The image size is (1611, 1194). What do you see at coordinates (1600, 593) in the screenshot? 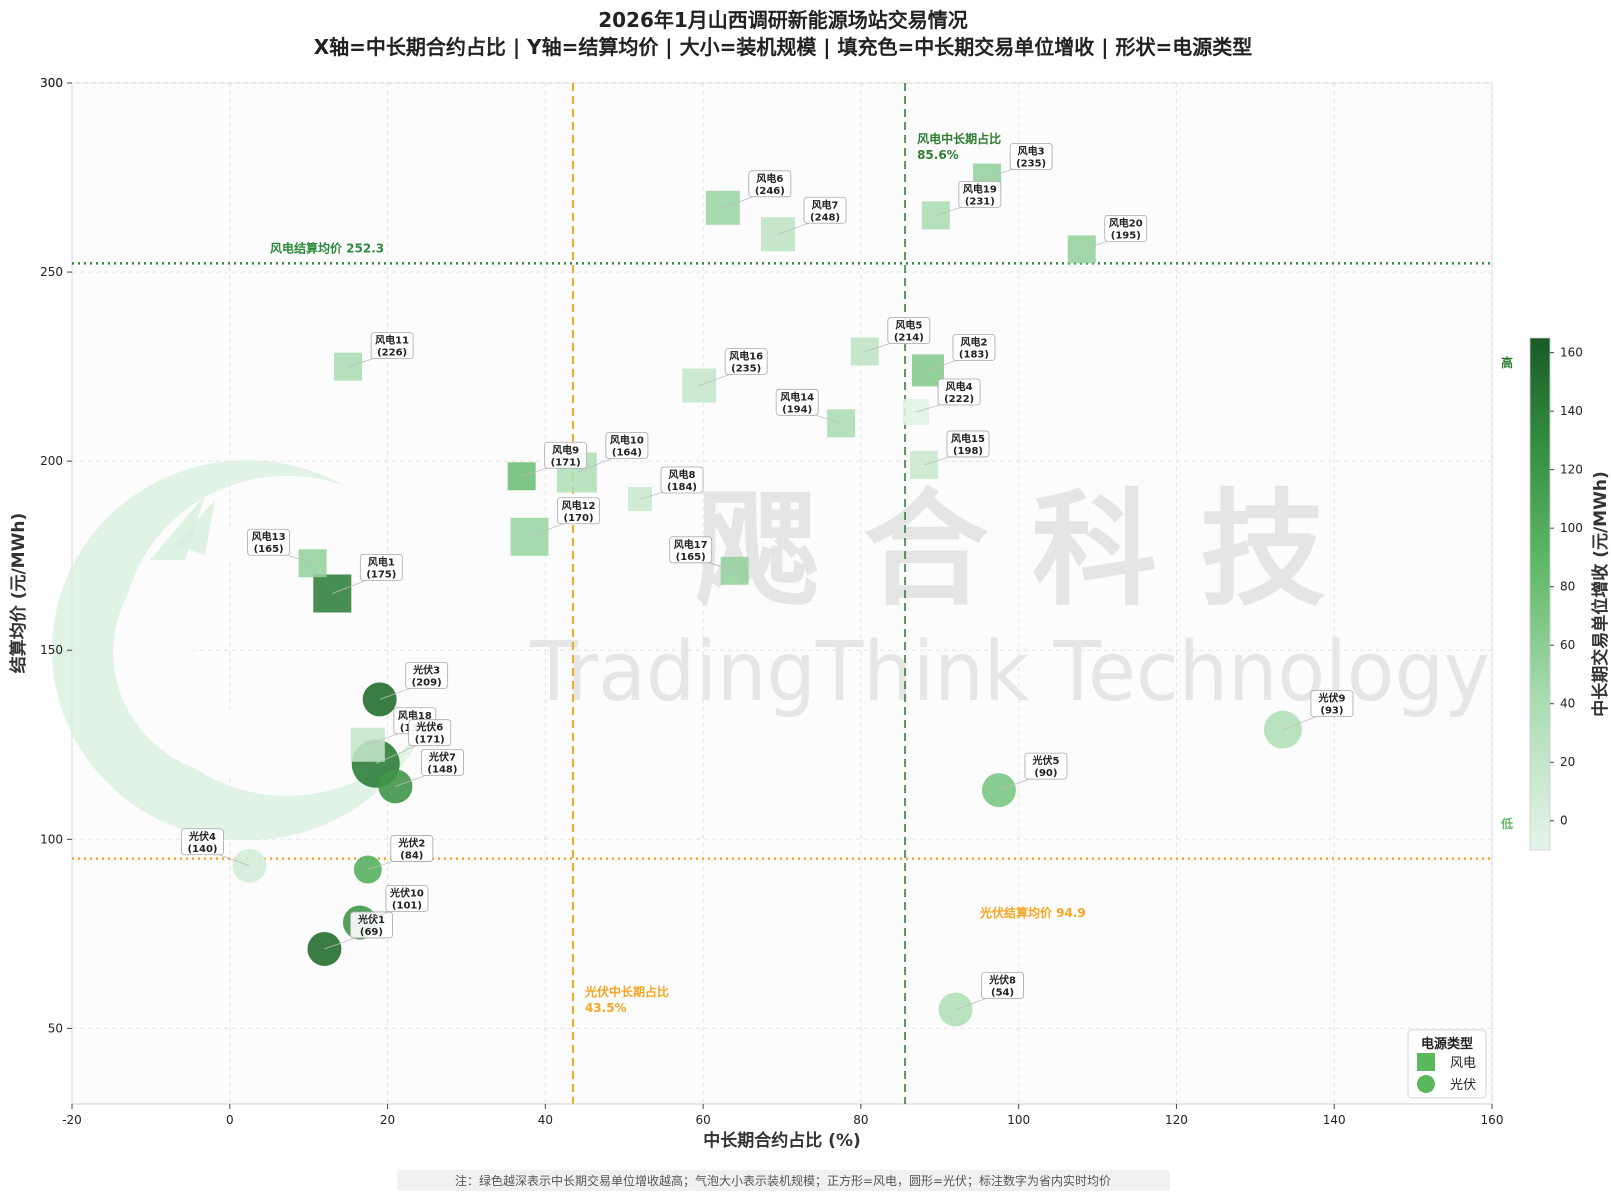
I see `colorbar-label: 中长期交易单位增收 (元/MWh)` at bounding box center [1600, 593].